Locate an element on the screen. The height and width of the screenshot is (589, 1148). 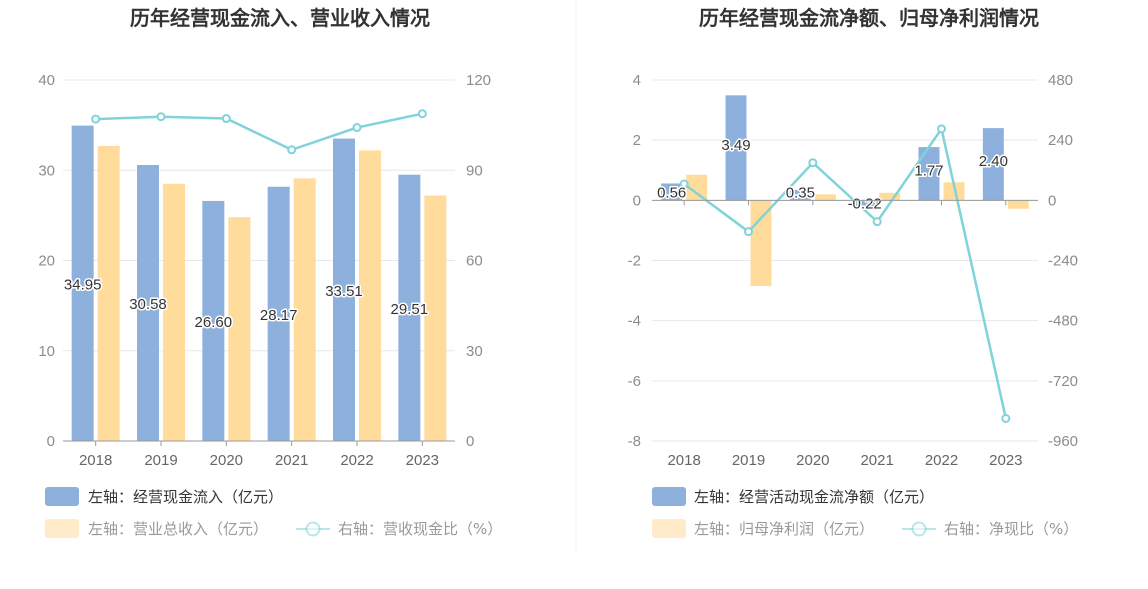
line-series-cash-ratio is located at coordinates (259, 132).